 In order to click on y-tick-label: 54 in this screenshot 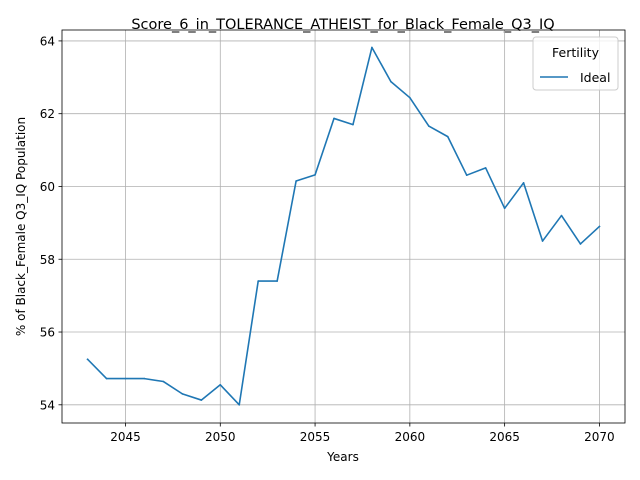, I will do `click(47, 405)`.